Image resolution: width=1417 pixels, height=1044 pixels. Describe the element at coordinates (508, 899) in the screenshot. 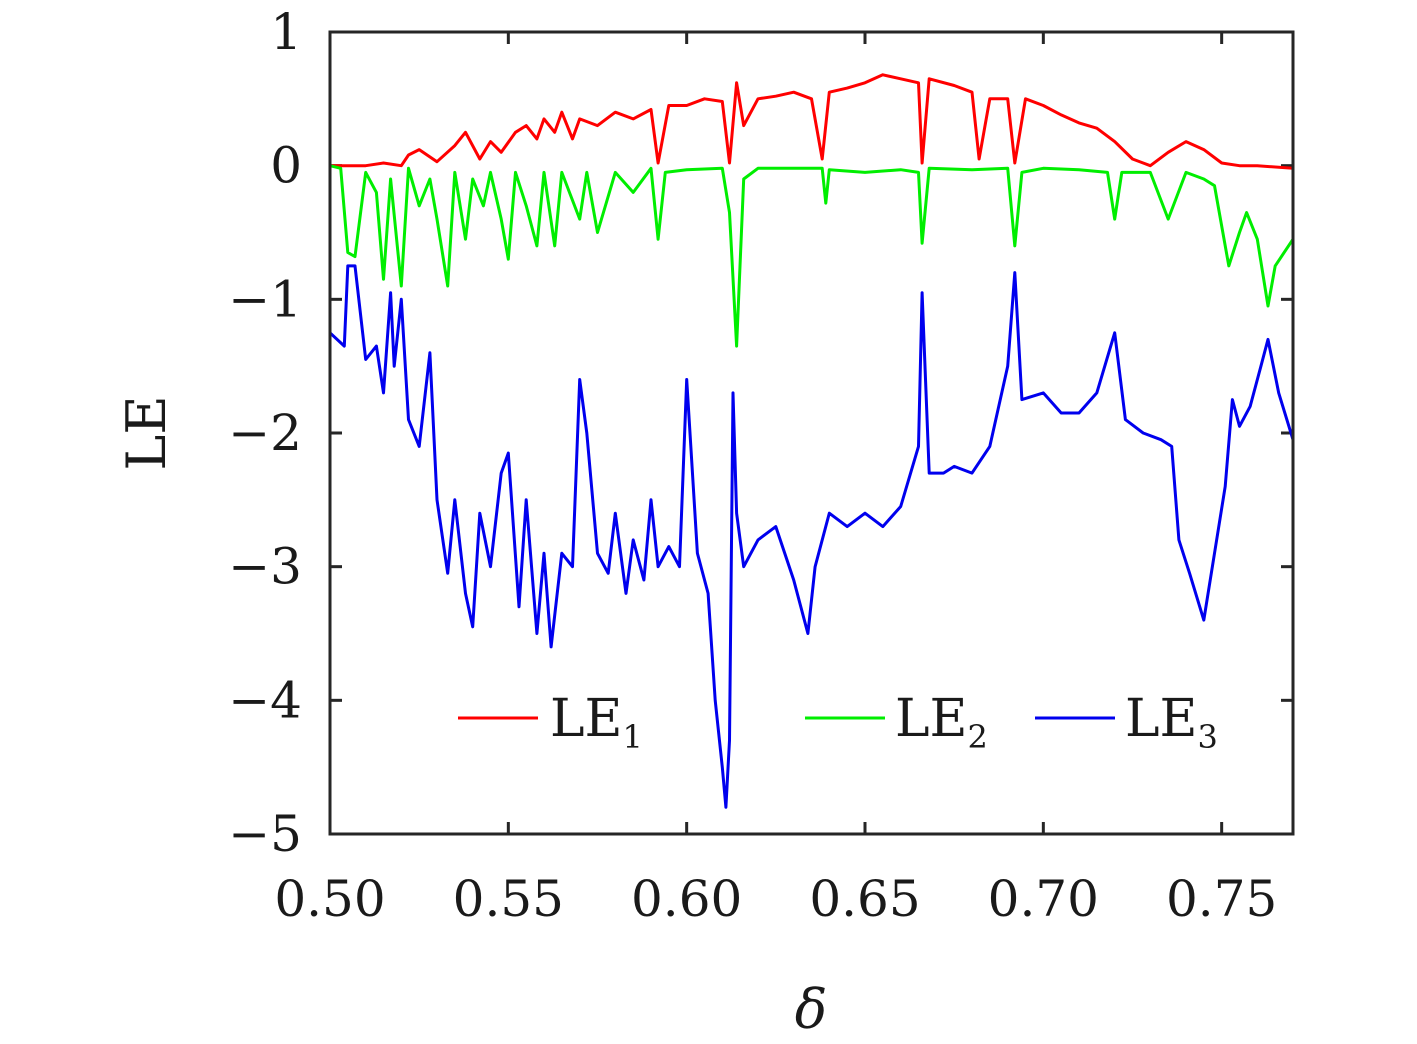

I see `x-tick-label: 0.55` at that location.